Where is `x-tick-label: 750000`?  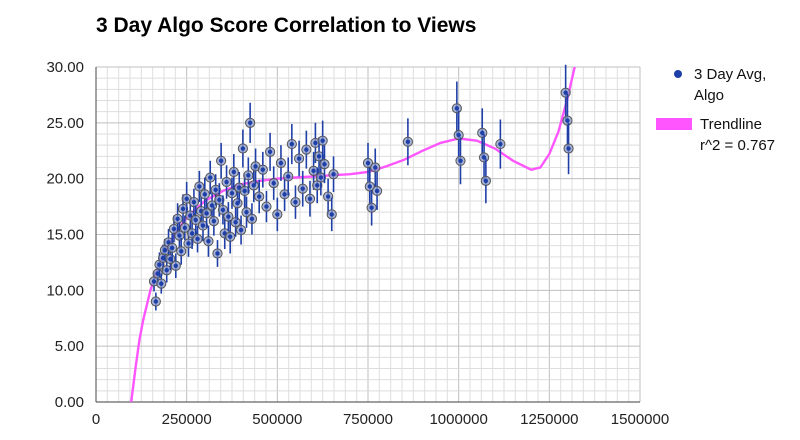
x-tick-label: 750000 is located at coordinates (368, 419).